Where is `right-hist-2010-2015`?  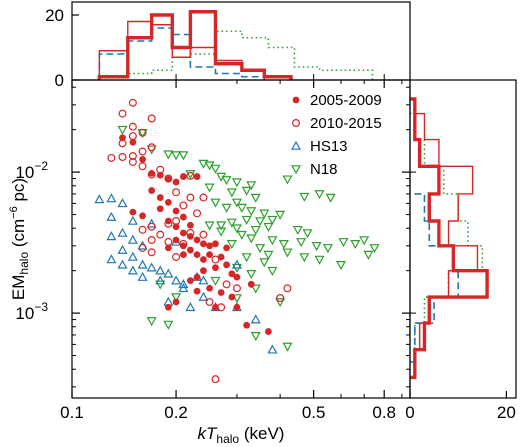
right-hist-2010-2015 is located at coordinates (444, 238).